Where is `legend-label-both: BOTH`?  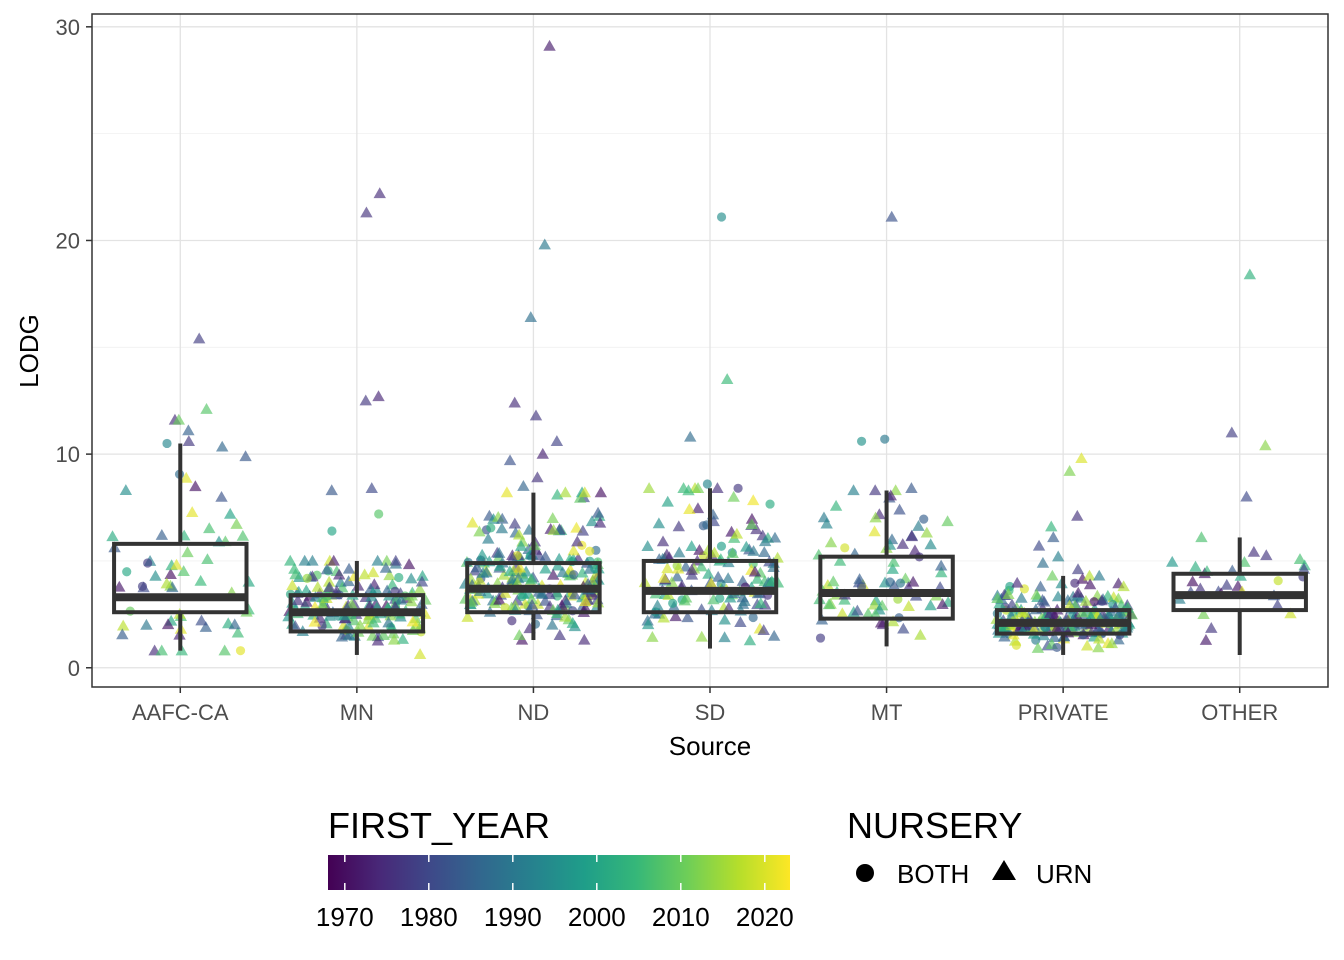
legend-label-both: BOTH is located at coordinates (933, 874).